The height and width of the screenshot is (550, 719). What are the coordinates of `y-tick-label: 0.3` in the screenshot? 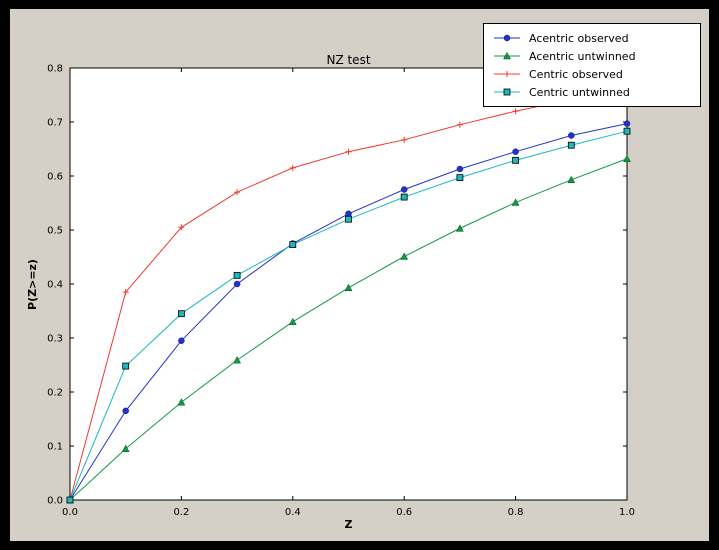 It's located at (55, 339).